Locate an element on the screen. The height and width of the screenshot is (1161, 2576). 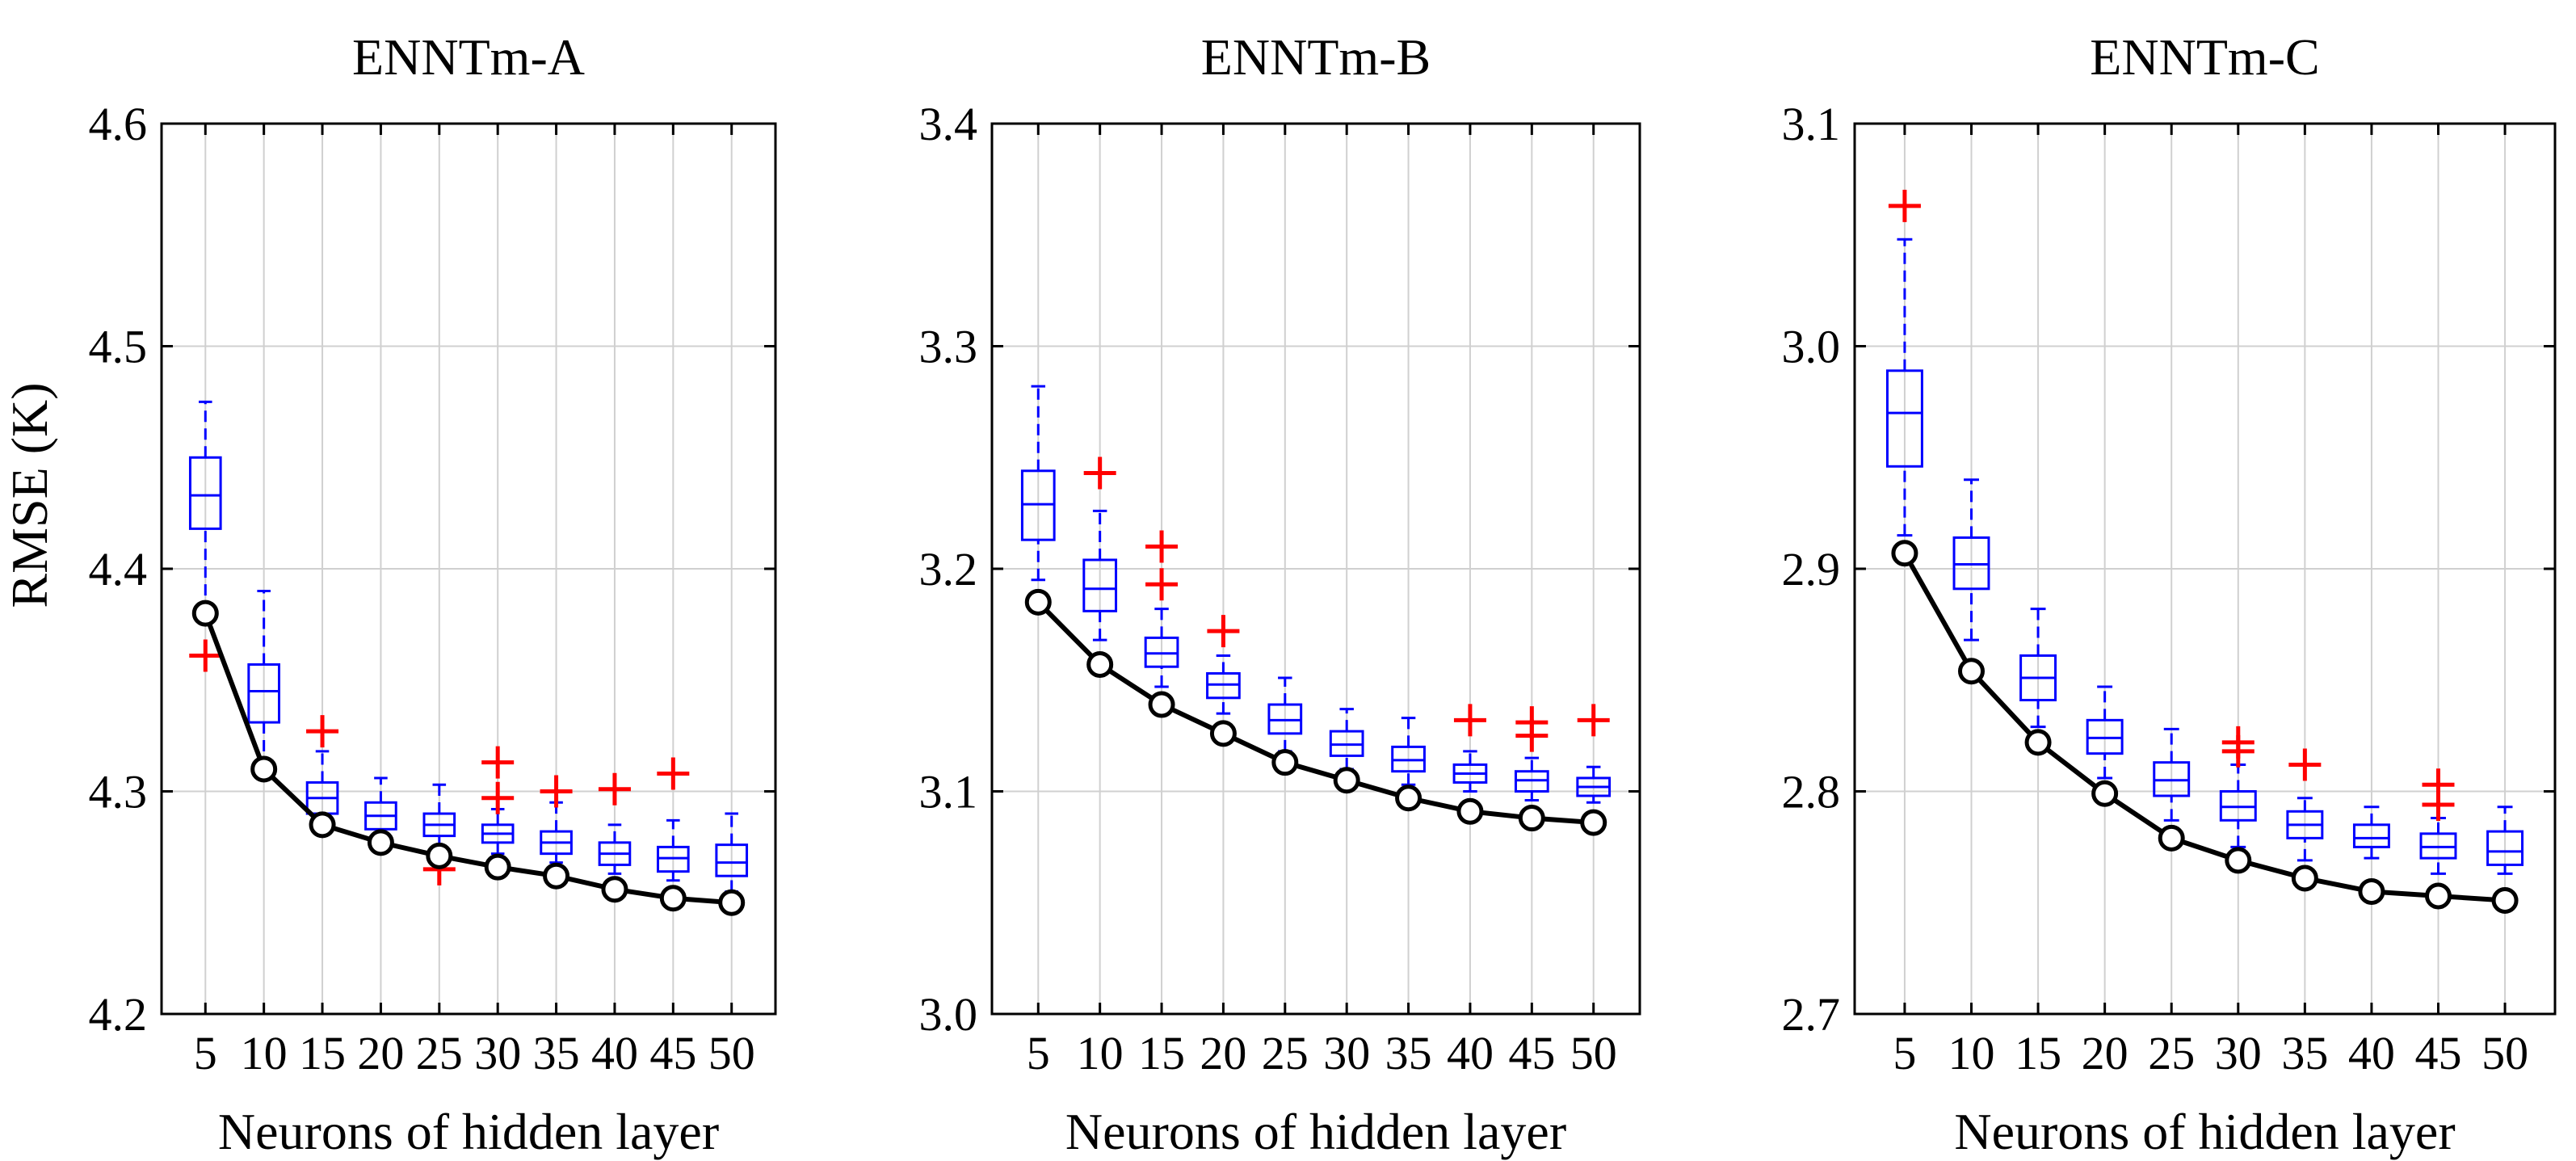
min-rmse-line is located at coordinates (2204, 727).